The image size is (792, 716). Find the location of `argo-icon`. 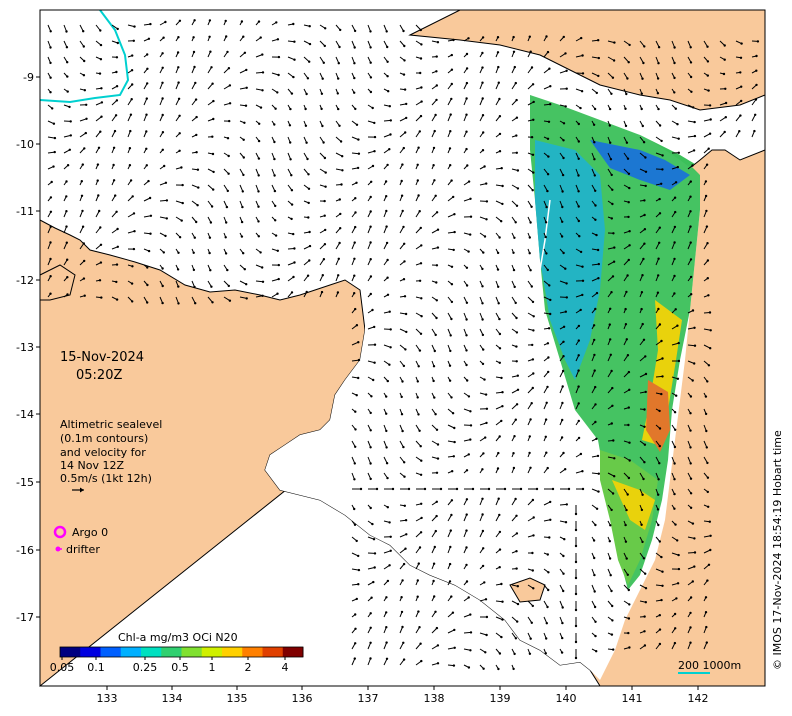

argo-icon is located at coordinates (60, 532).